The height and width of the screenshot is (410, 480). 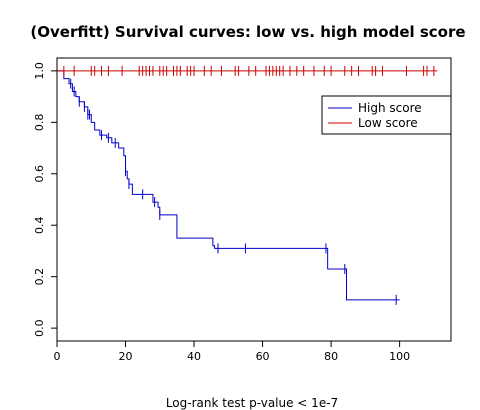 What do you see at coordinates (45, 199) in the screenshot?
I see `y-axis: 0.0 0.2 0.4 0.6 0.8 1.0` at bounding box center [45, 199].